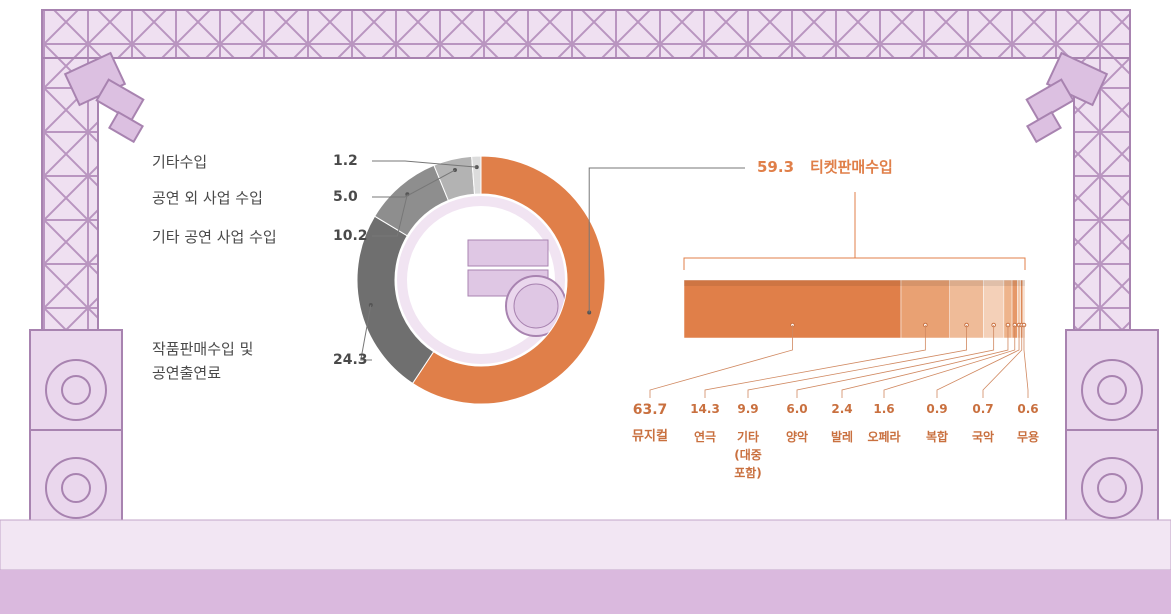 The image size is (1171, 614). I want to click on value-label: 5.0, so click(345, 197).